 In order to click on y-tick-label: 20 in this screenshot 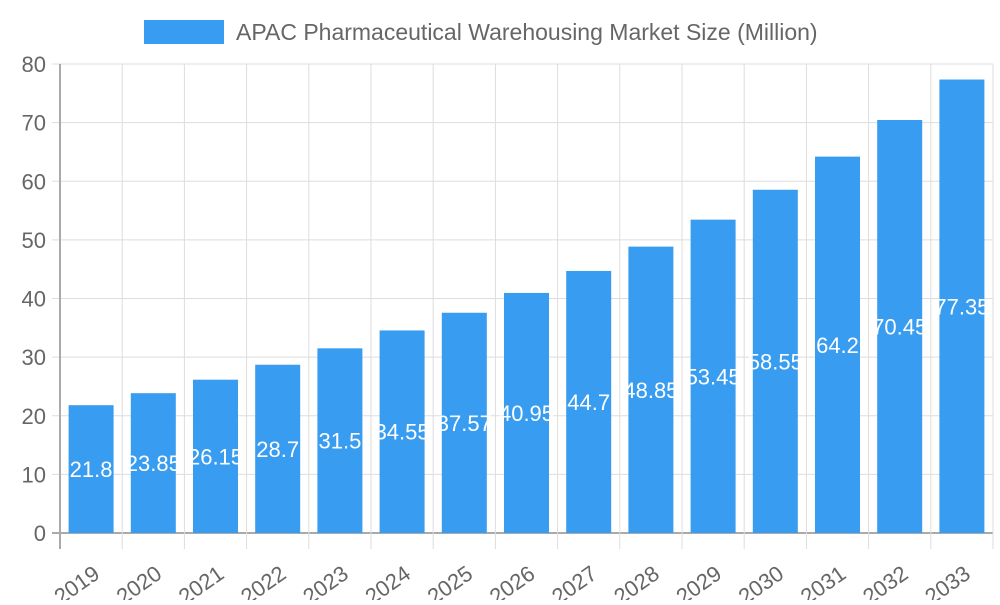, I will do `click(34, 416)`.